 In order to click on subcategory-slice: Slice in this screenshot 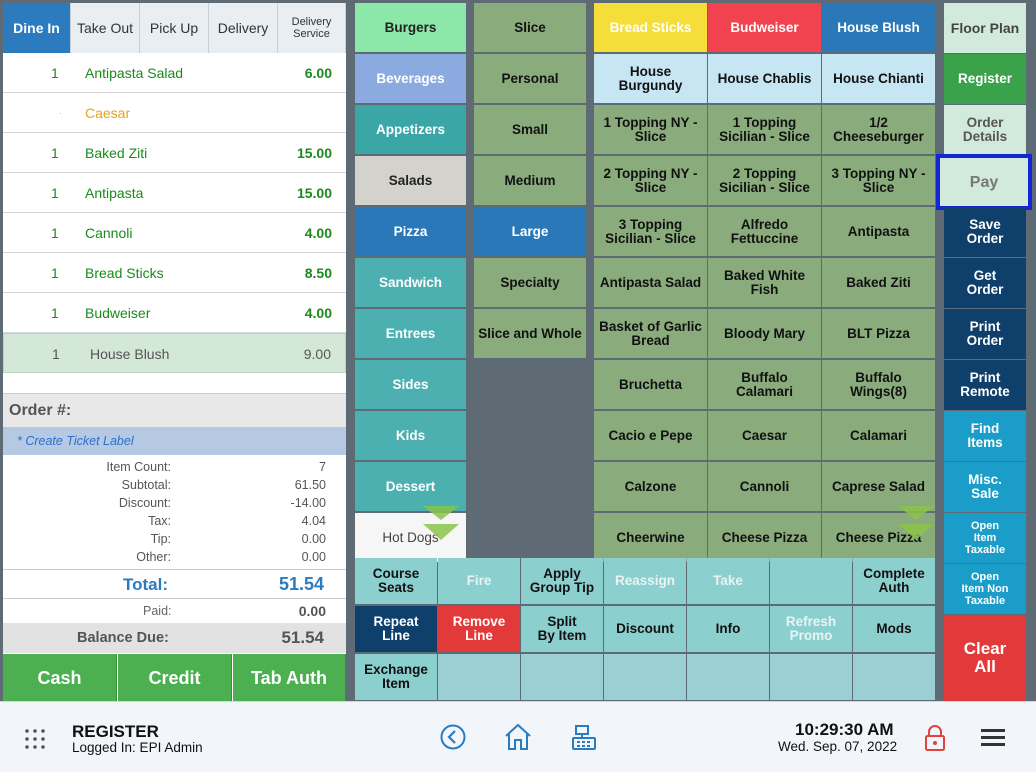, I will do `click(530, 27)`.